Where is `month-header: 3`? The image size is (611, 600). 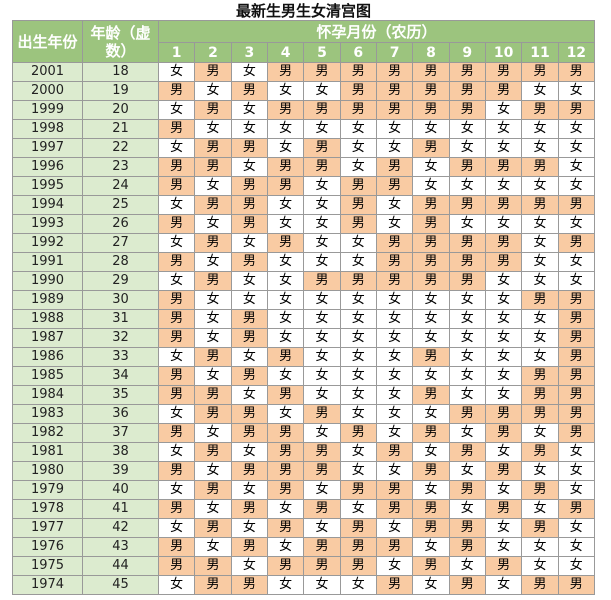 month-header: 3 is located at coordinates (249, 52).